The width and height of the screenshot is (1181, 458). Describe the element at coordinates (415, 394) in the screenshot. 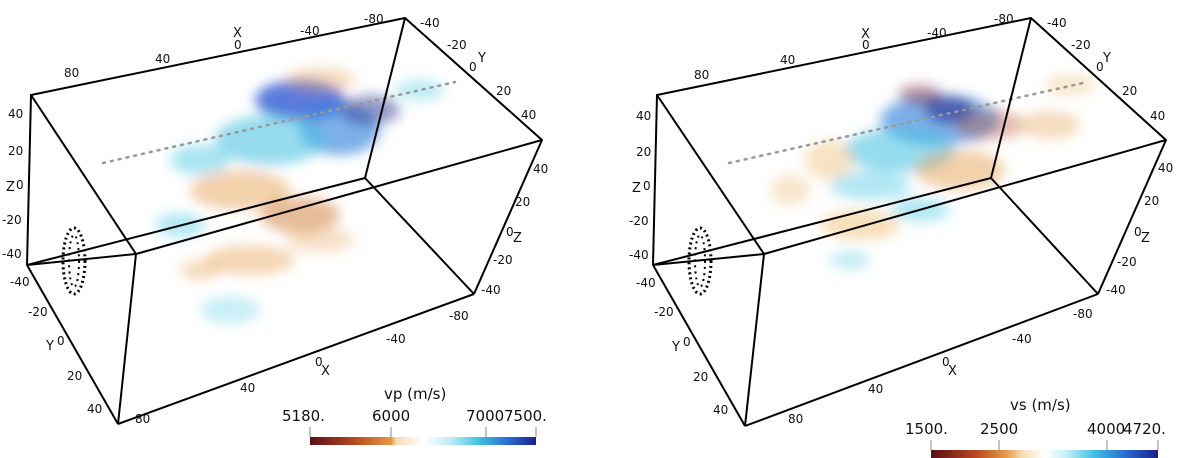

I see `colorbar-title: vp (m/s)` at that location.